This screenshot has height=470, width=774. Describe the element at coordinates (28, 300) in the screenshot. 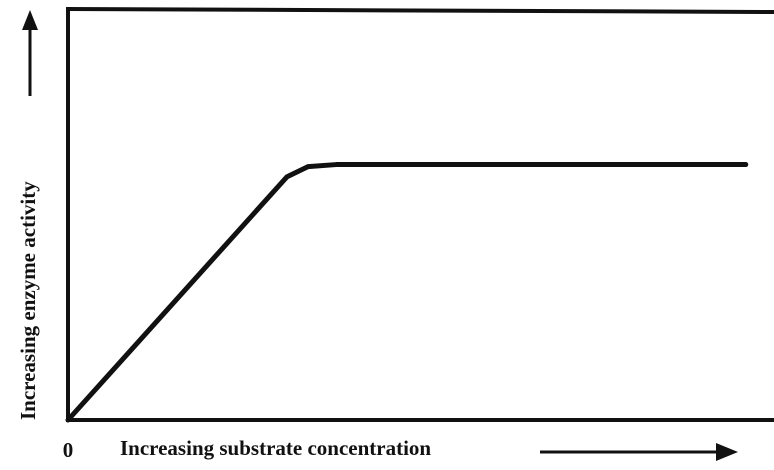

I see `y-axis-label: Increasing enzyme activity` at that location.